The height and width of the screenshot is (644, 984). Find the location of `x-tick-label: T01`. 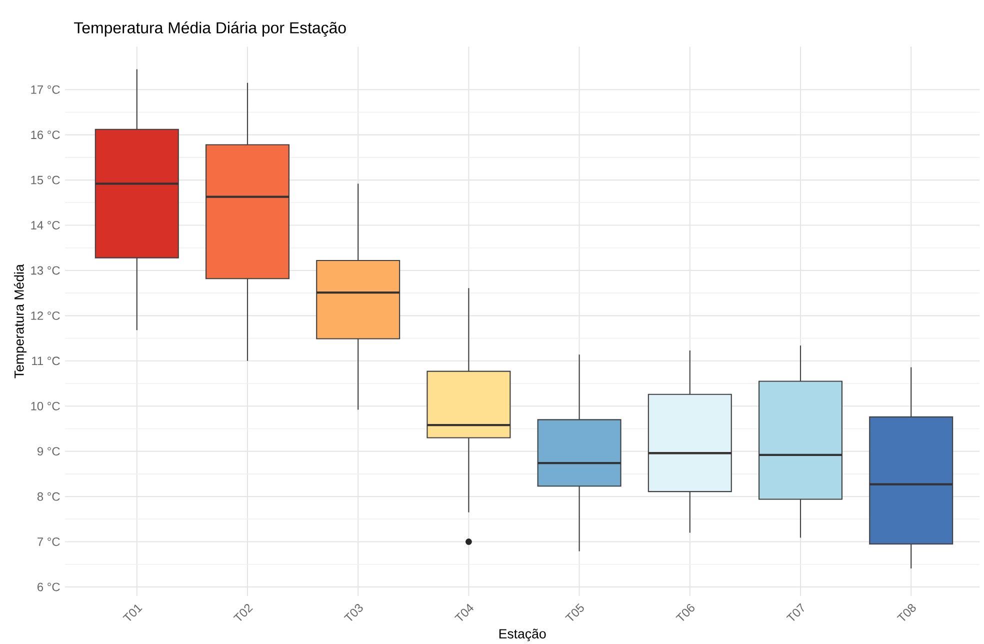

x-tick-label: T01 is located at coordinates (132, 612).